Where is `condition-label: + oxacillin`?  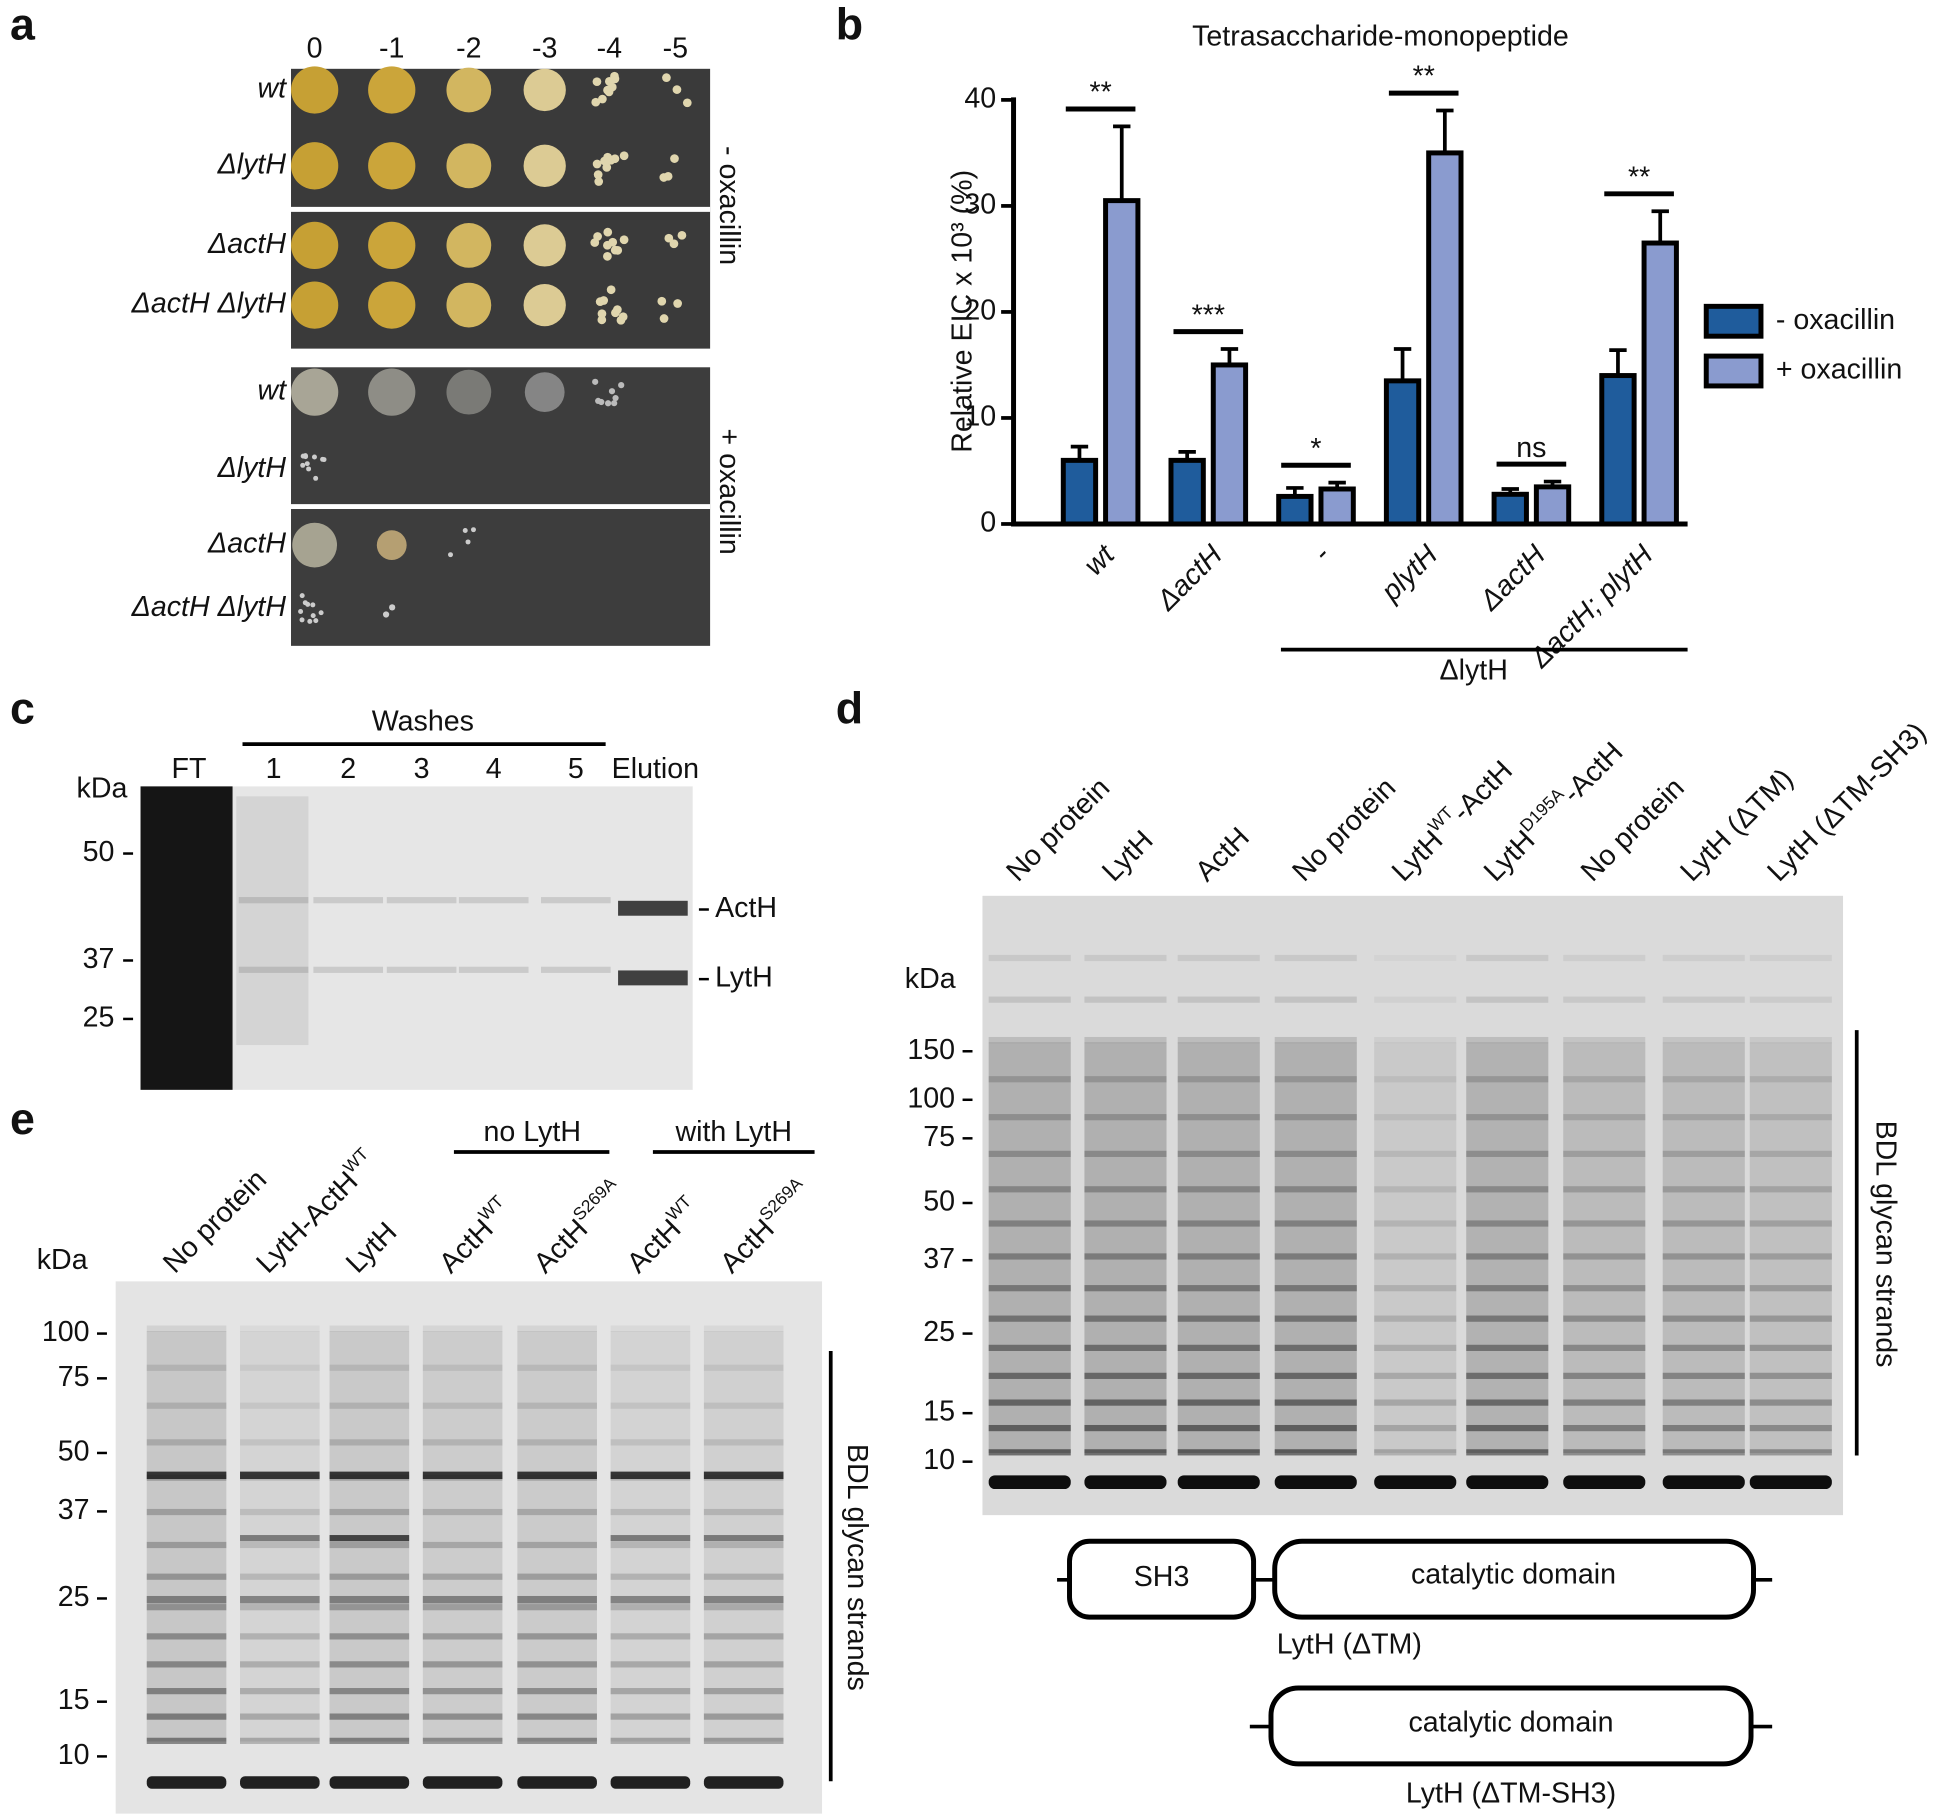 condition-label: + oxacillin is located at coordinates (729, 491).